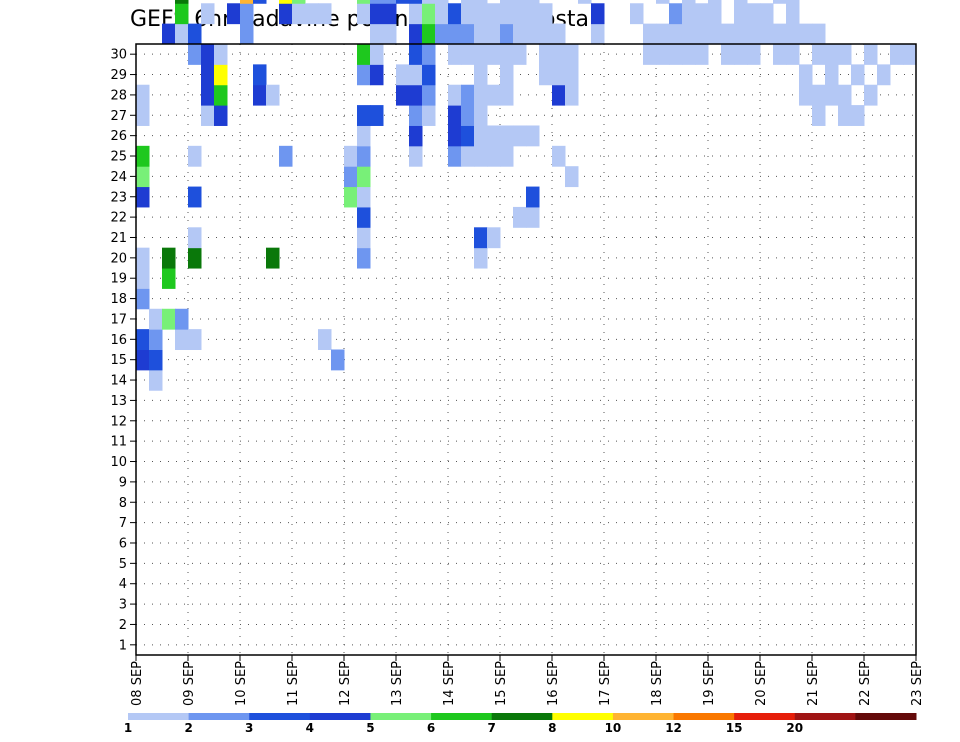 This screenshot has height=742, width=960. I want to click on y-tick-label: 15, so click(118, 360).